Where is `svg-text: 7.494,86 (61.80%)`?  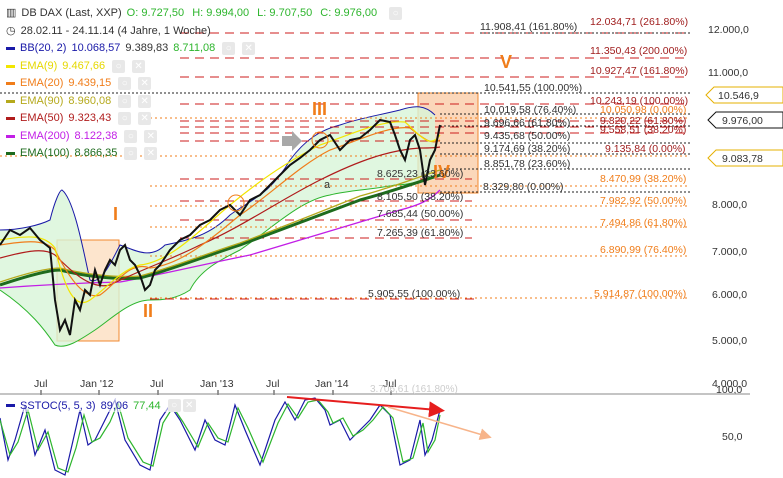 svg-text: 7.494,86 (61.80%) is located at coordinates (643, 223).